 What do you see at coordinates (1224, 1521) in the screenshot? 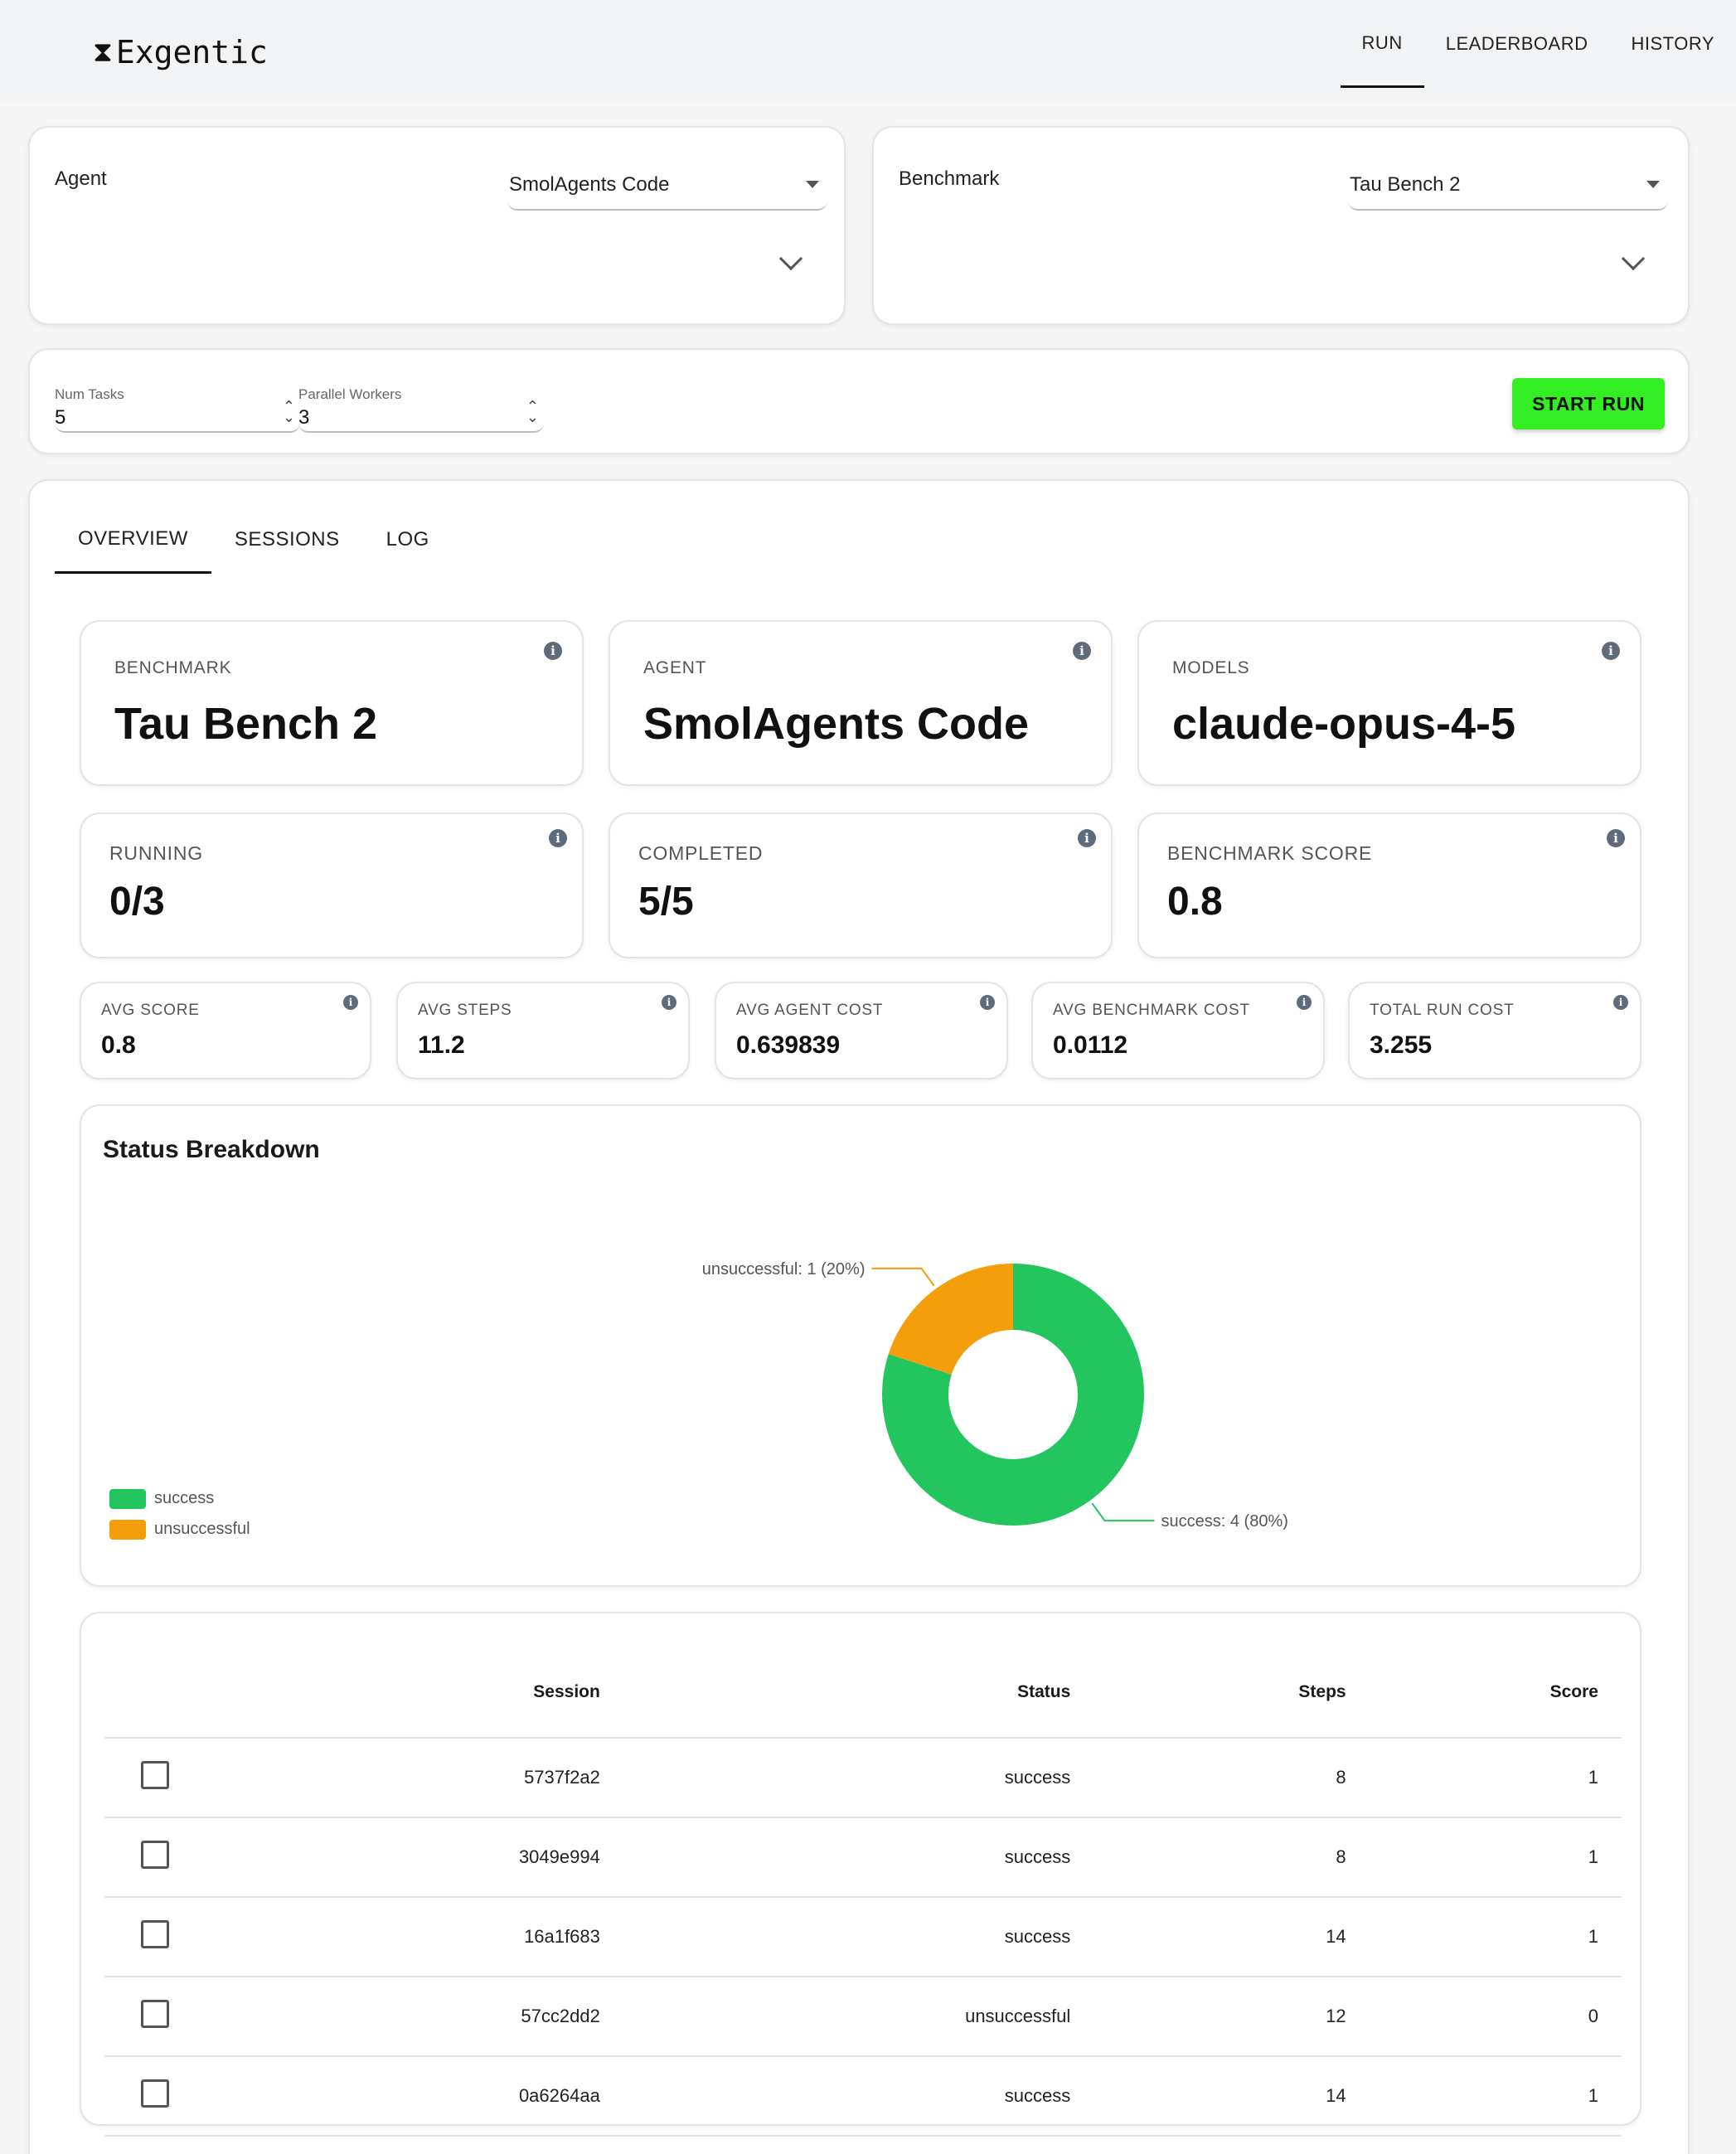
I see `data-label-success: success: 4 (80%)` at bounding box center [1224, 1521].